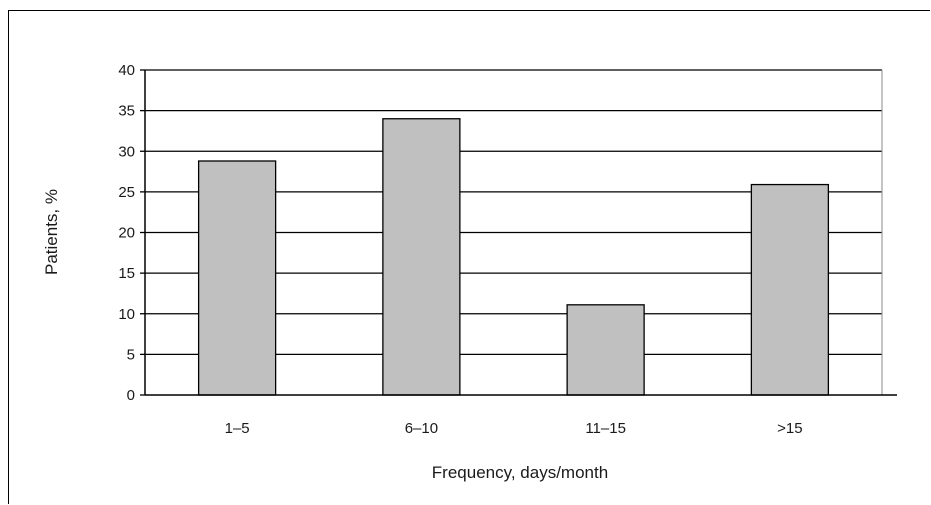  What do you see at coordinates (126, 233) in the screenshot?
I see `y-tick-label-20: 20` at bounding box center [126, 233].